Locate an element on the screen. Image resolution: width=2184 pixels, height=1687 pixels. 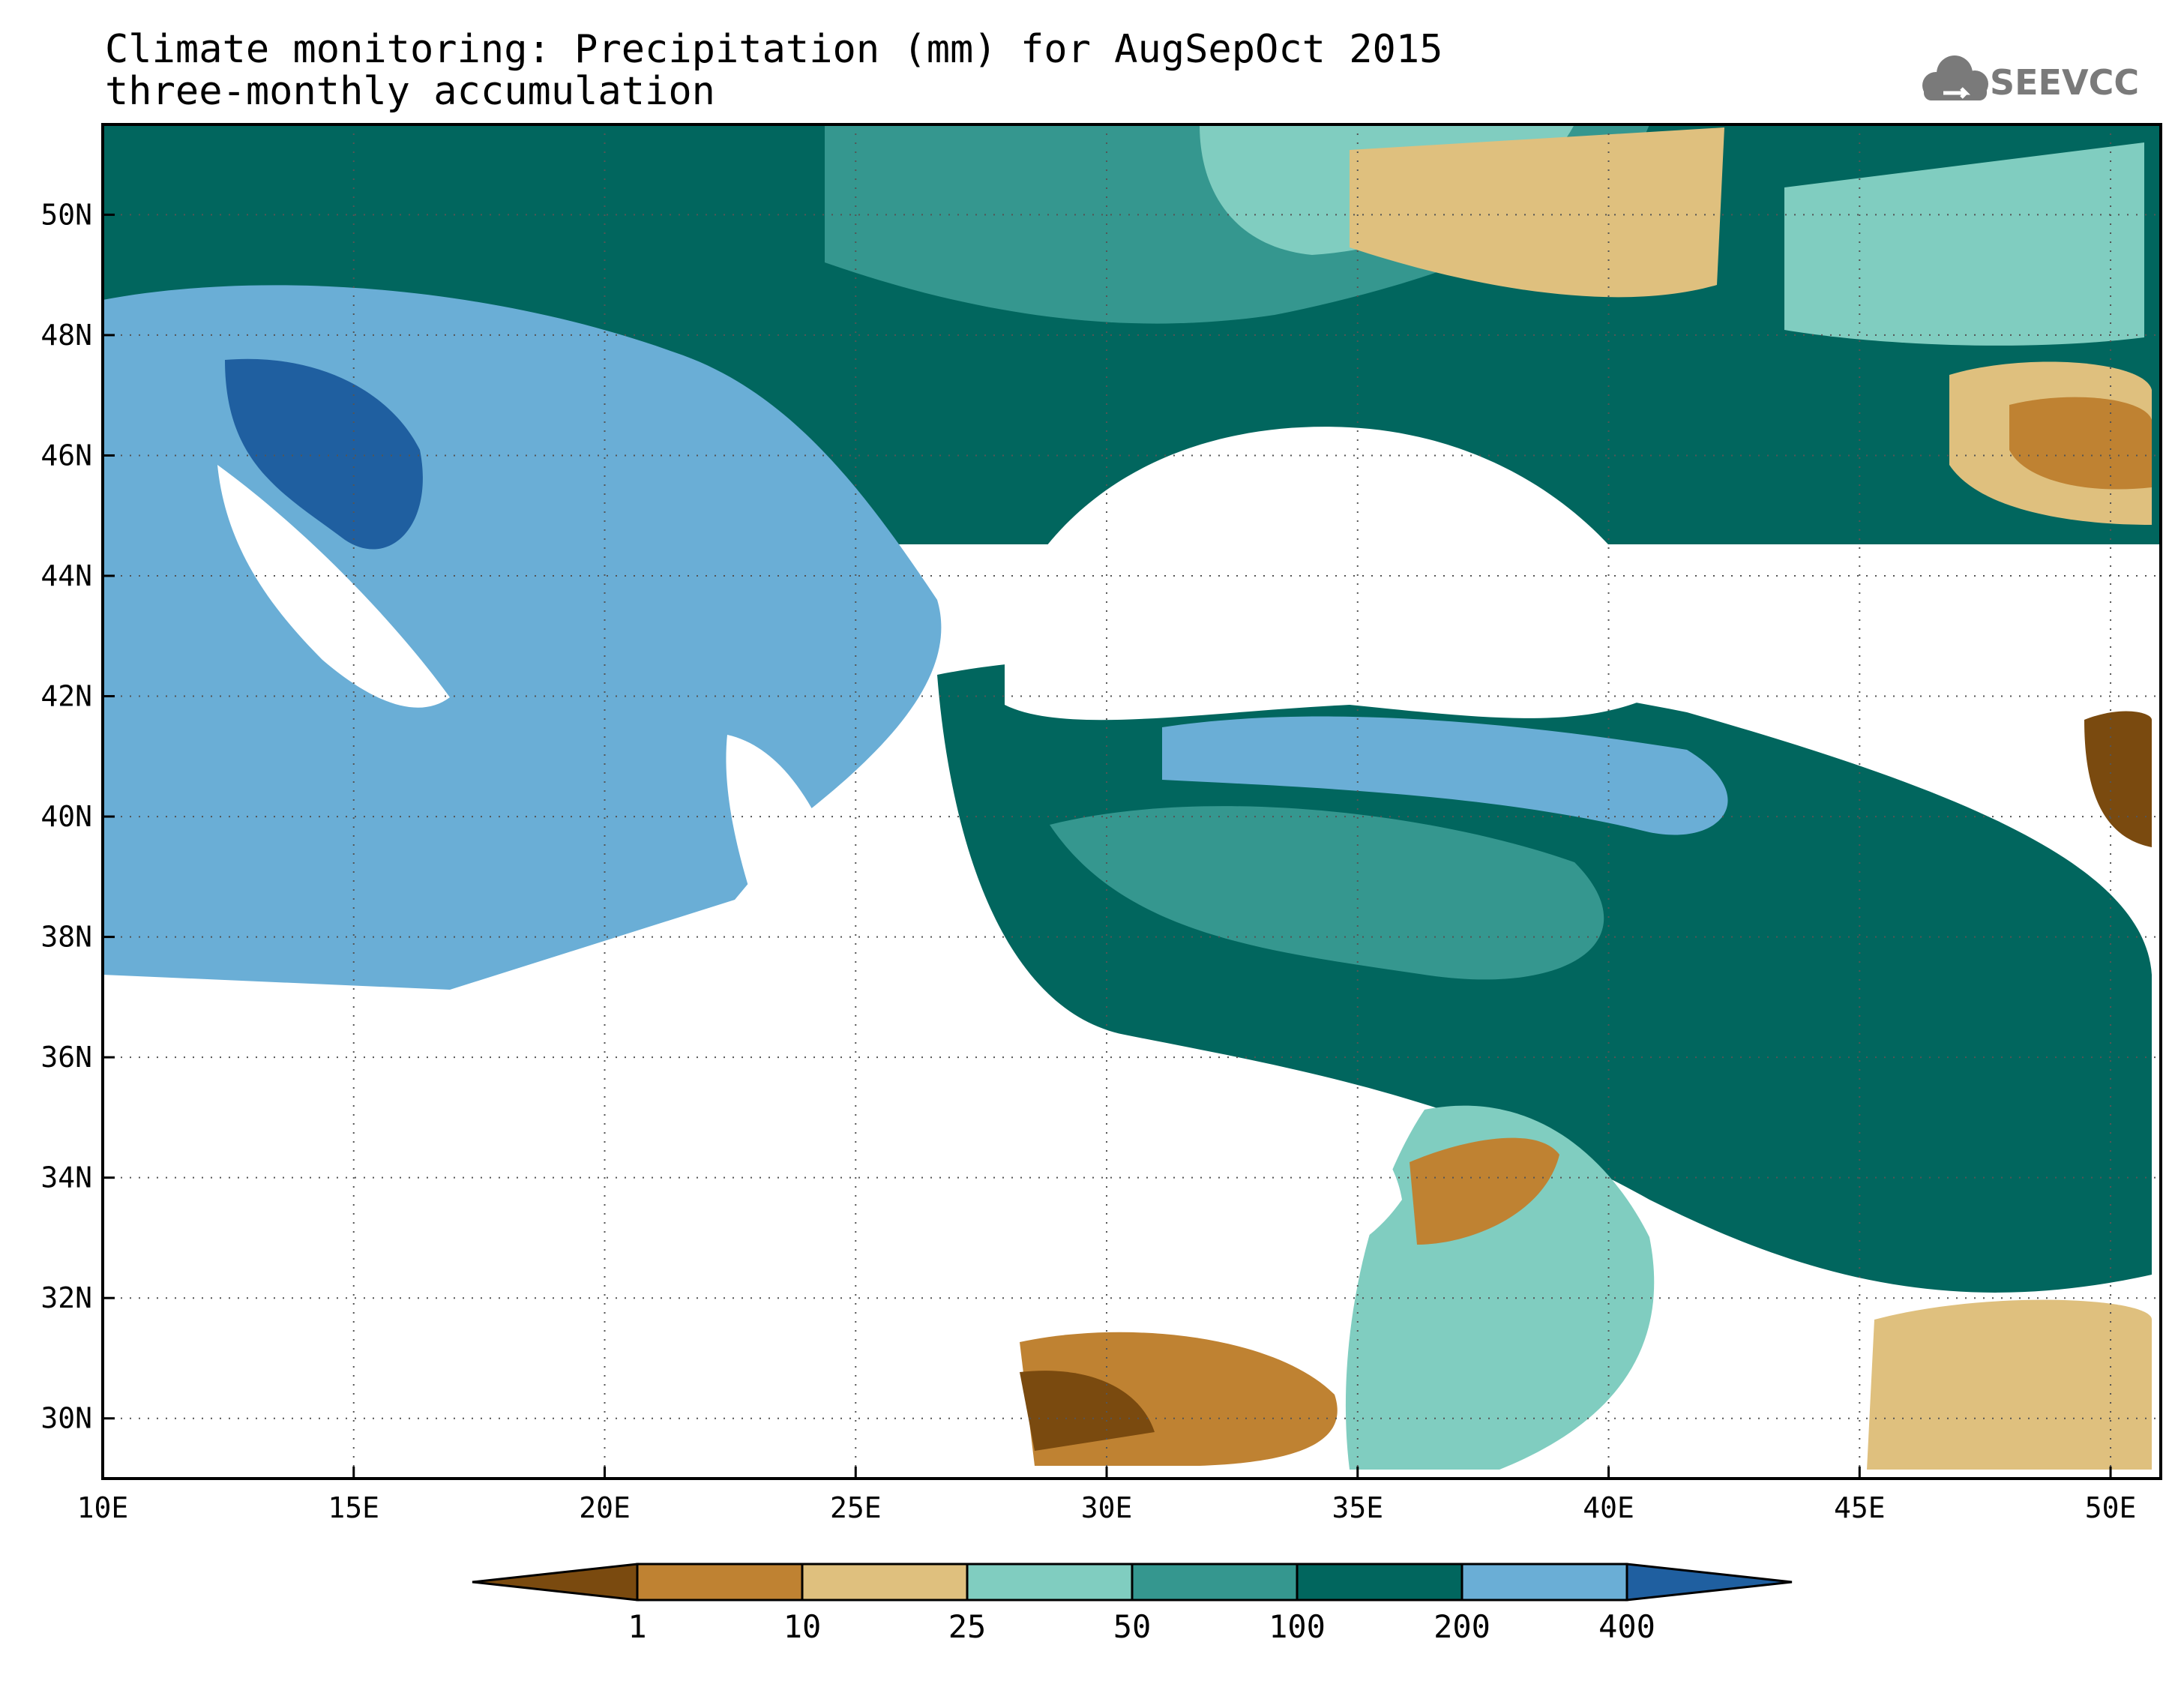
seevccc-logo: SEEVCCC is located at coordinates (2030, 79).